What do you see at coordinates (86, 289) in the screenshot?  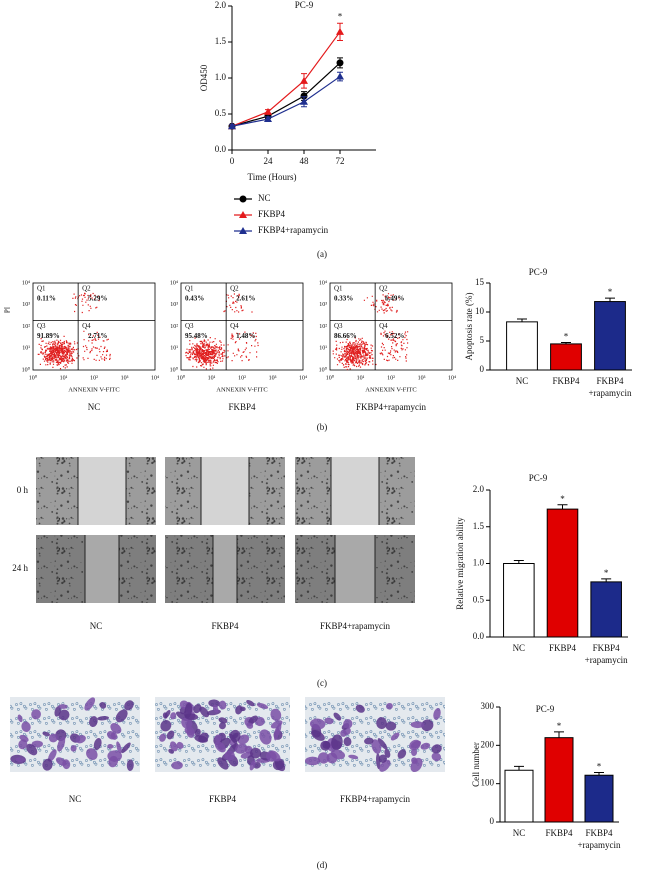 I see `quadrant-name: Q2` at bounding box center [86, 289].